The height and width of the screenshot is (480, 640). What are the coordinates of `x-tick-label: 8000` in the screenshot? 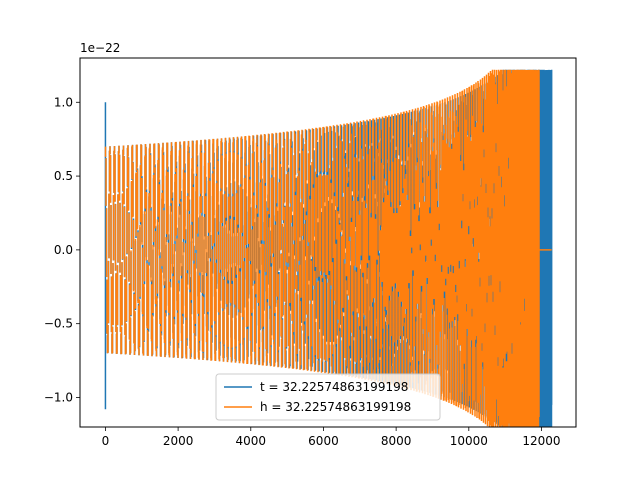 It's located at (396, 441).